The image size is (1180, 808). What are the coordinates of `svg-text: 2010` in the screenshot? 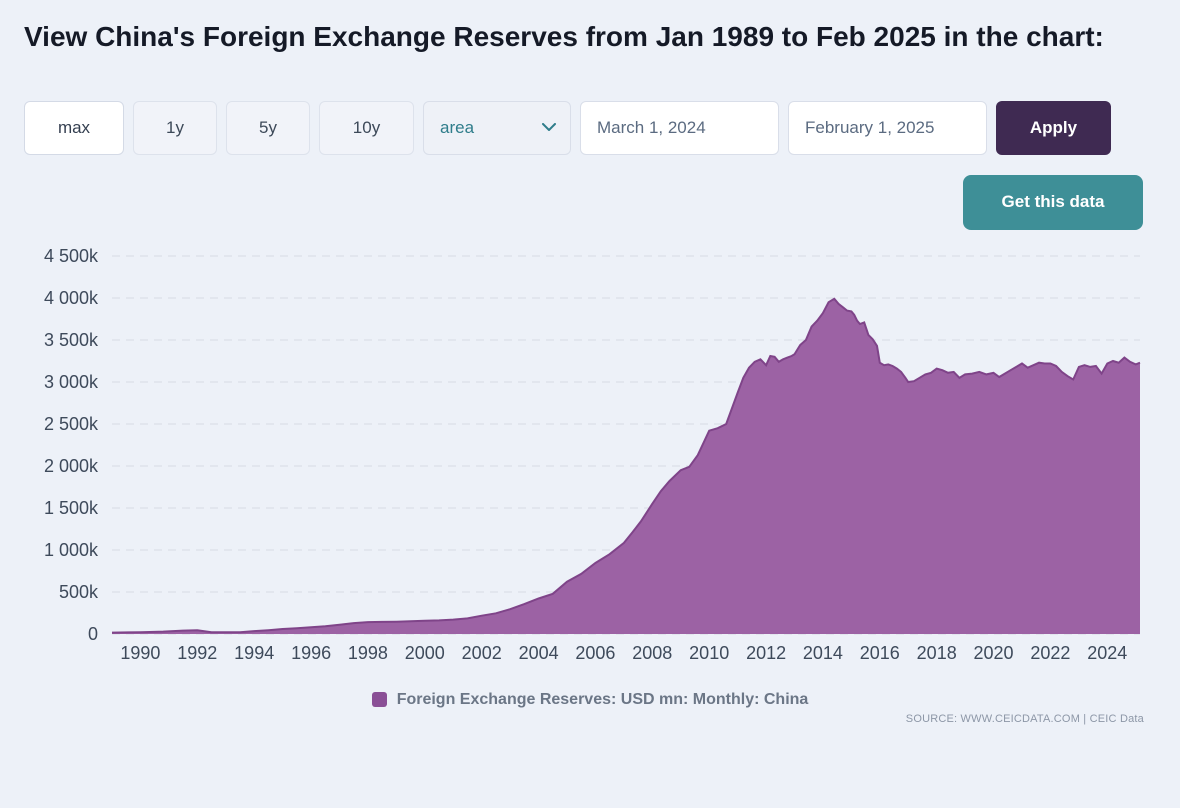 It's located at (709, 653).